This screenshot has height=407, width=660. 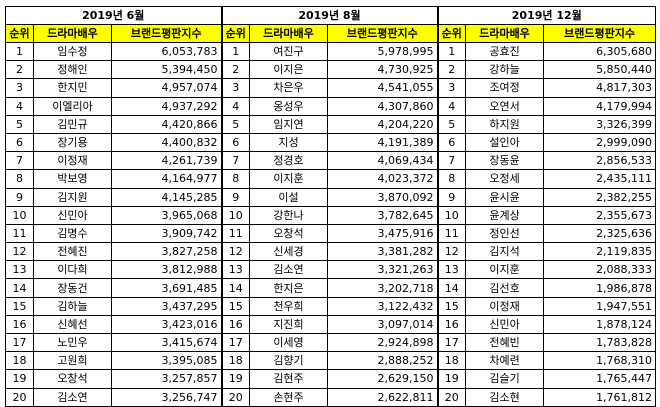 What do you see at coordinates (505, 397) in the screenshot?
I see `actor-name-cell: 김소현` at bounding box center [505, 397].